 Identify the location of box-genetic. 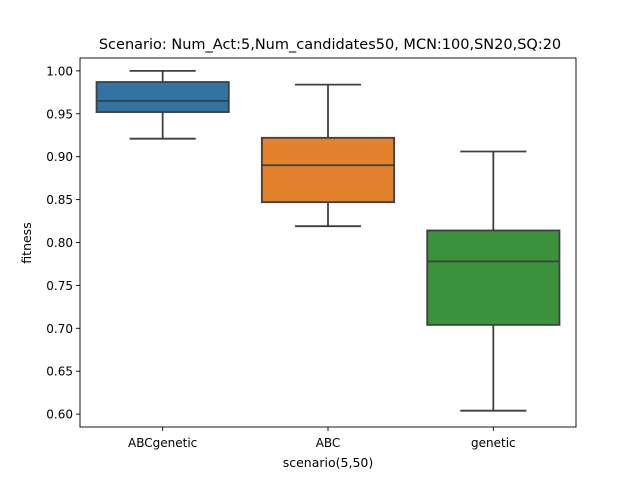
(493, 277).